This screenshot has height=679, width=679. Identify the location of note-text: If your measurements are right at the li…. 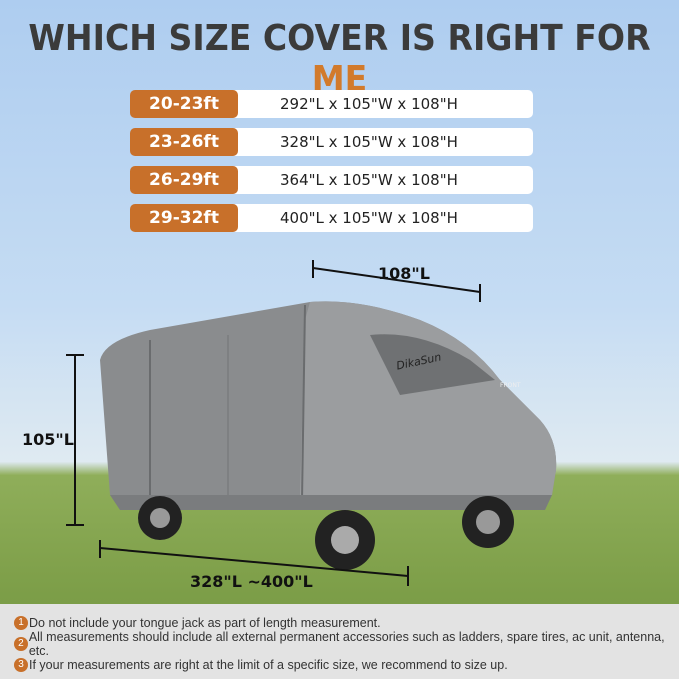
(268, 664).